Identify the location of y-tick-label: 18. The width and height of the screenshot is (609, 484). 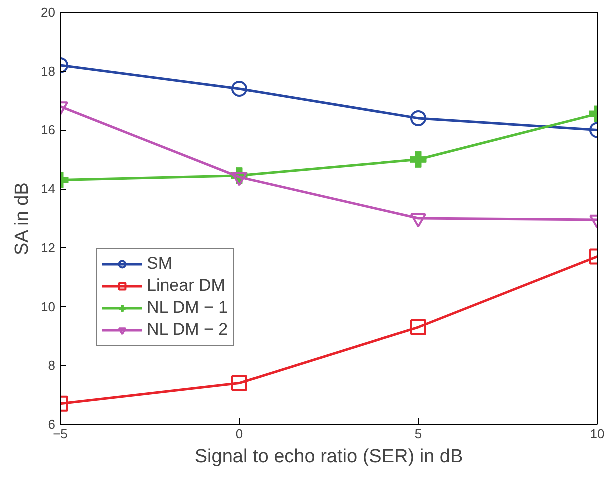
(48, 71).